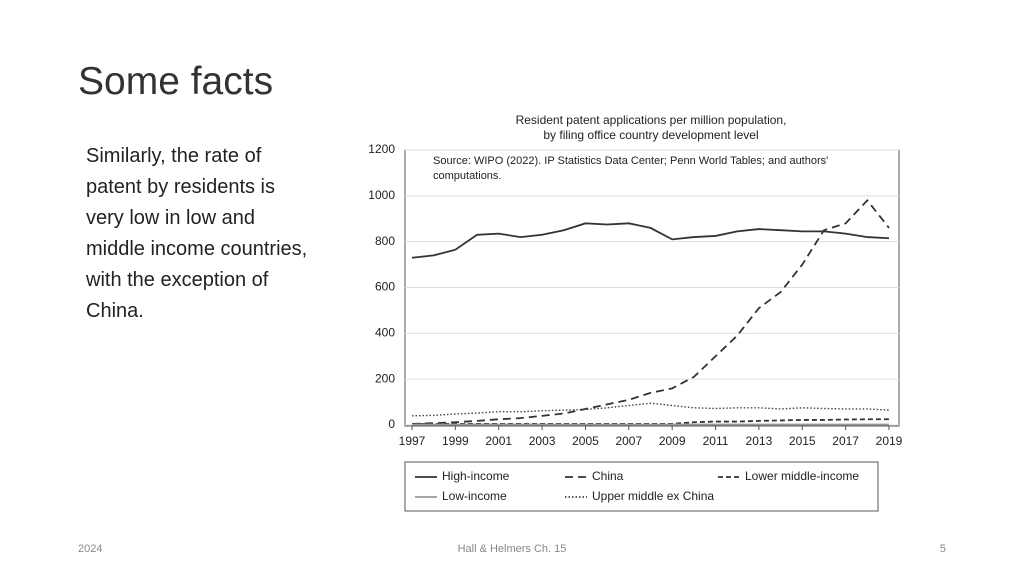  What do you see at coordinates (585, 441) in the screenshot?
I see `x-tick-label: 2005` at bounding box center [585, 441].